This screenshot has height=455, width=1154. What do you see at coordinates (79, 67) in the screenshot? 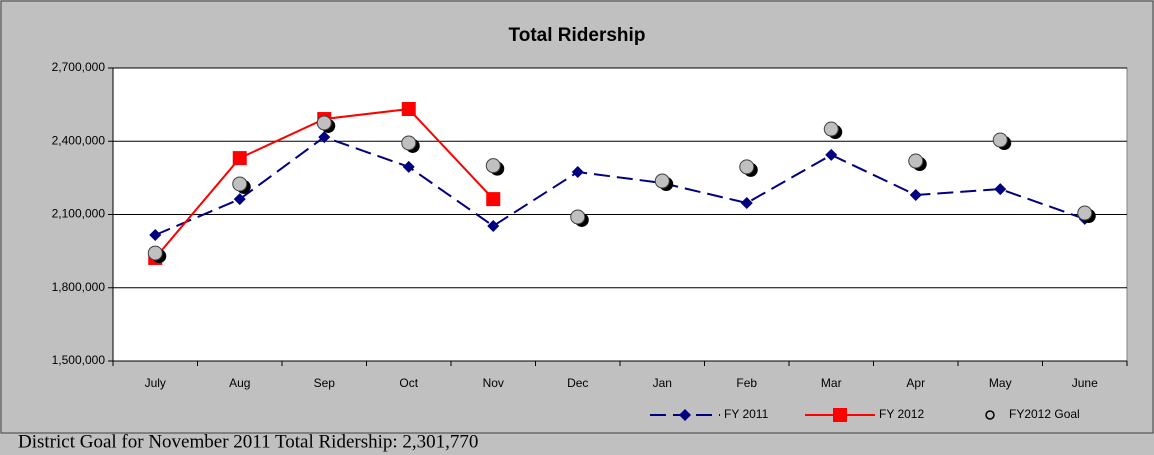
I see `y-tick-label: 2,700,000` at bounding box center [79, 67].